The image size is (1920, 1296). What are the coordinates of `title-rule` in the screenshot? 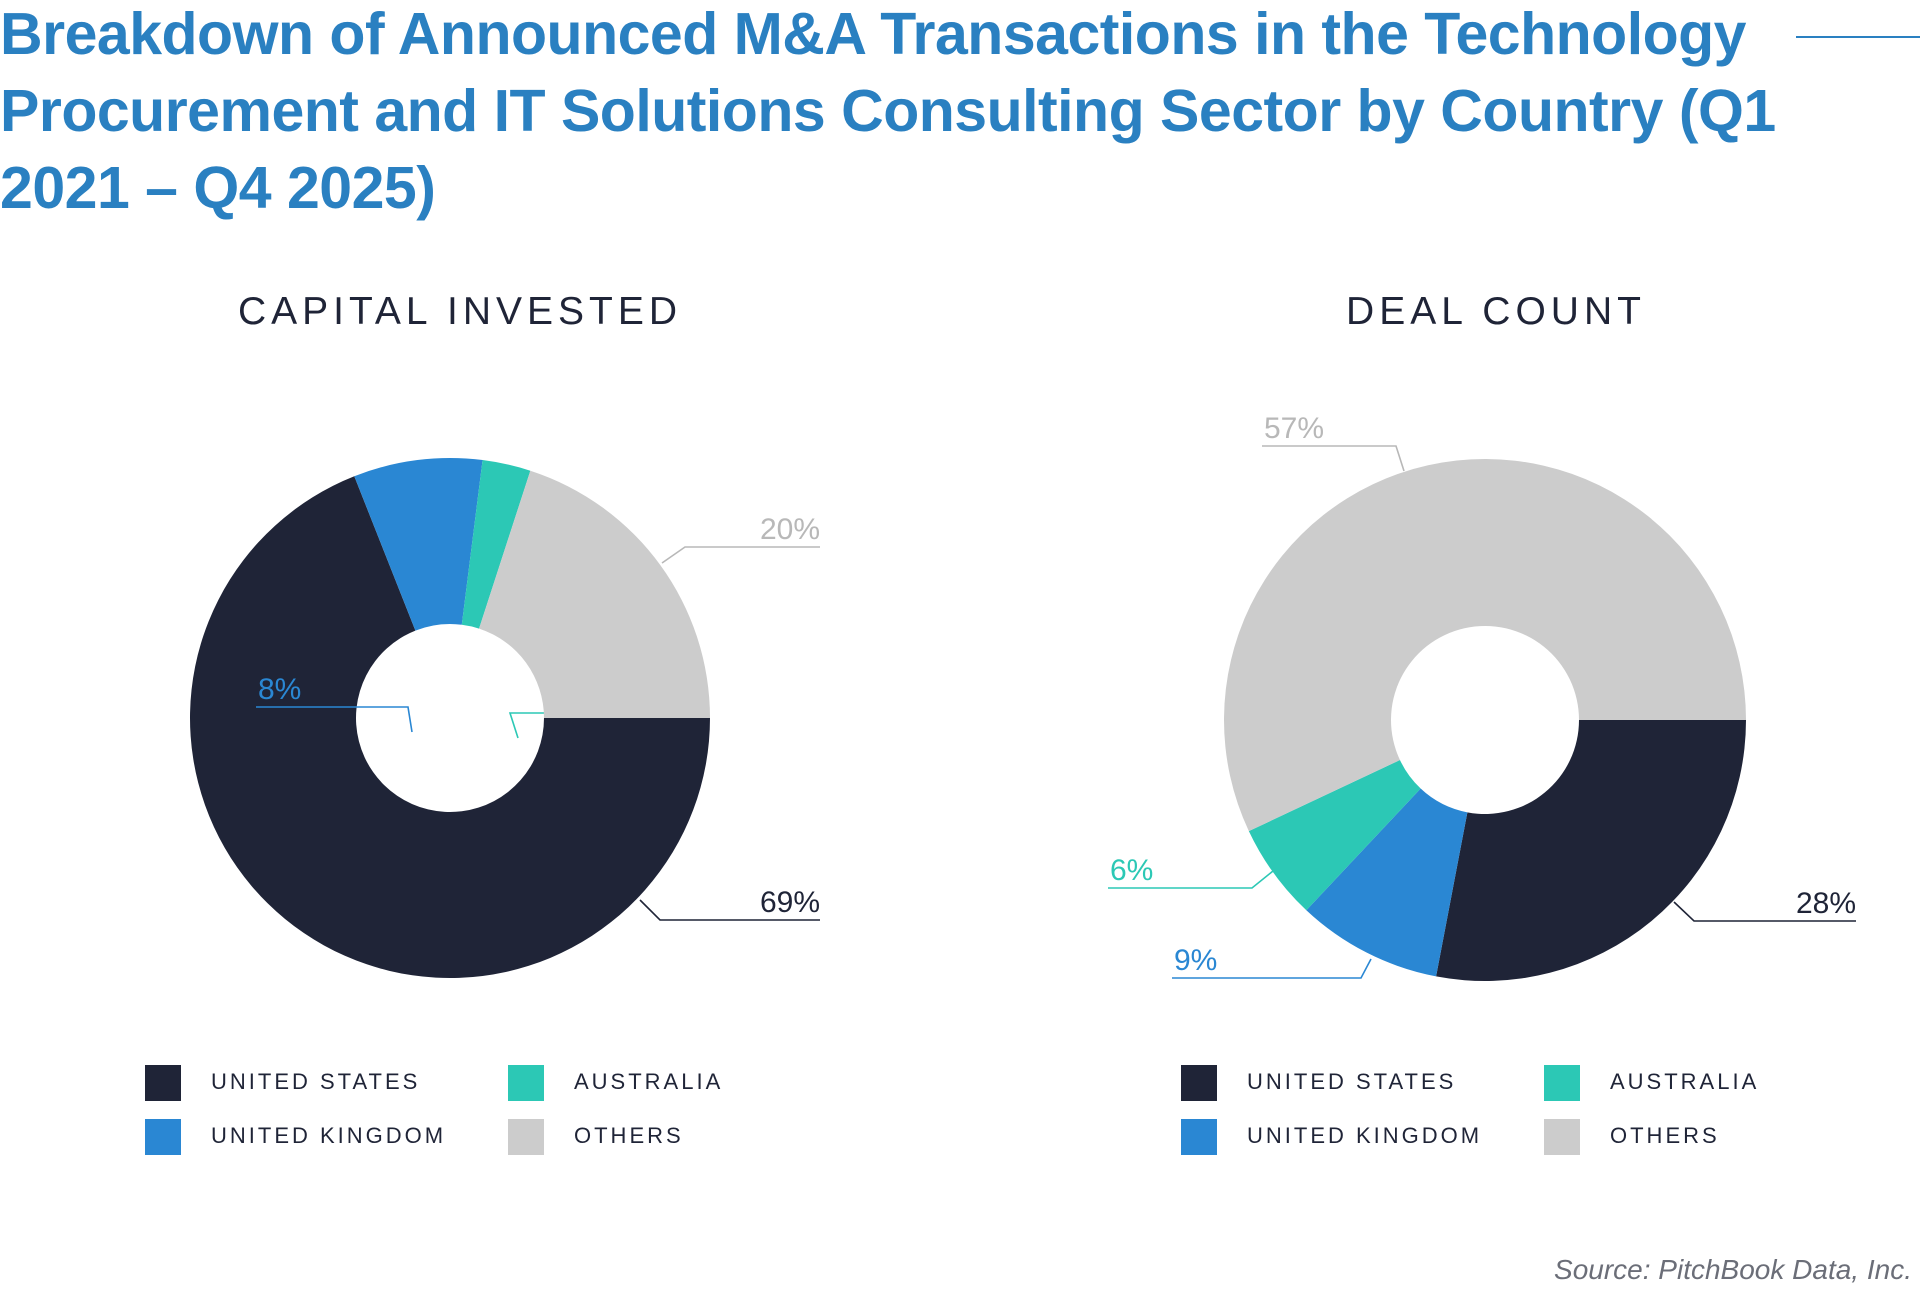 It's located at (1858, 37).